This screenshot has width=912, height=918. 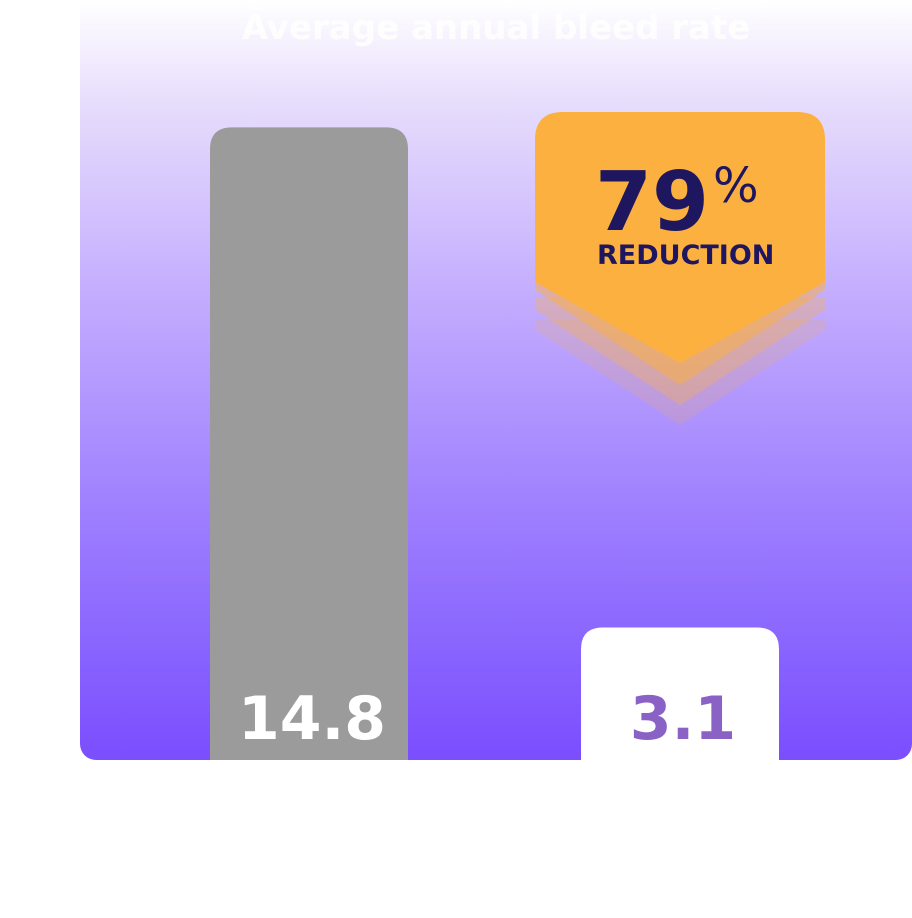 I want to click on bar-after, so click(x=680, y=693).